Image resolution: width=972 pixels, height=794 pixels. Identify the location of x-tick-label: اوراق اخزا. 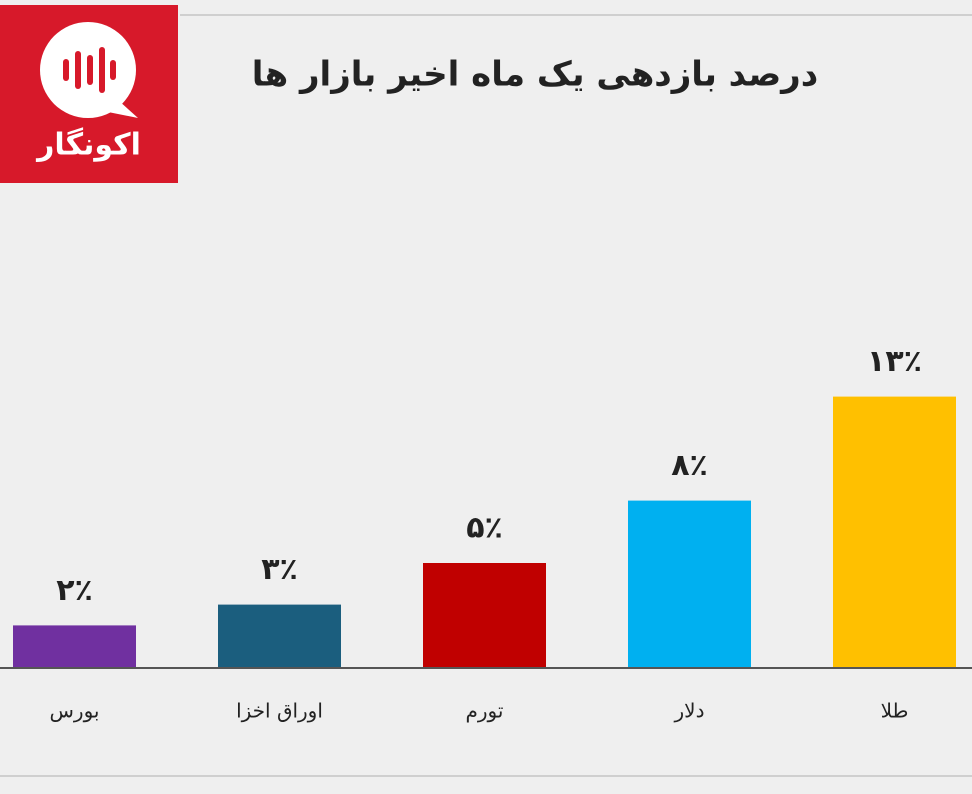
(279, 711).